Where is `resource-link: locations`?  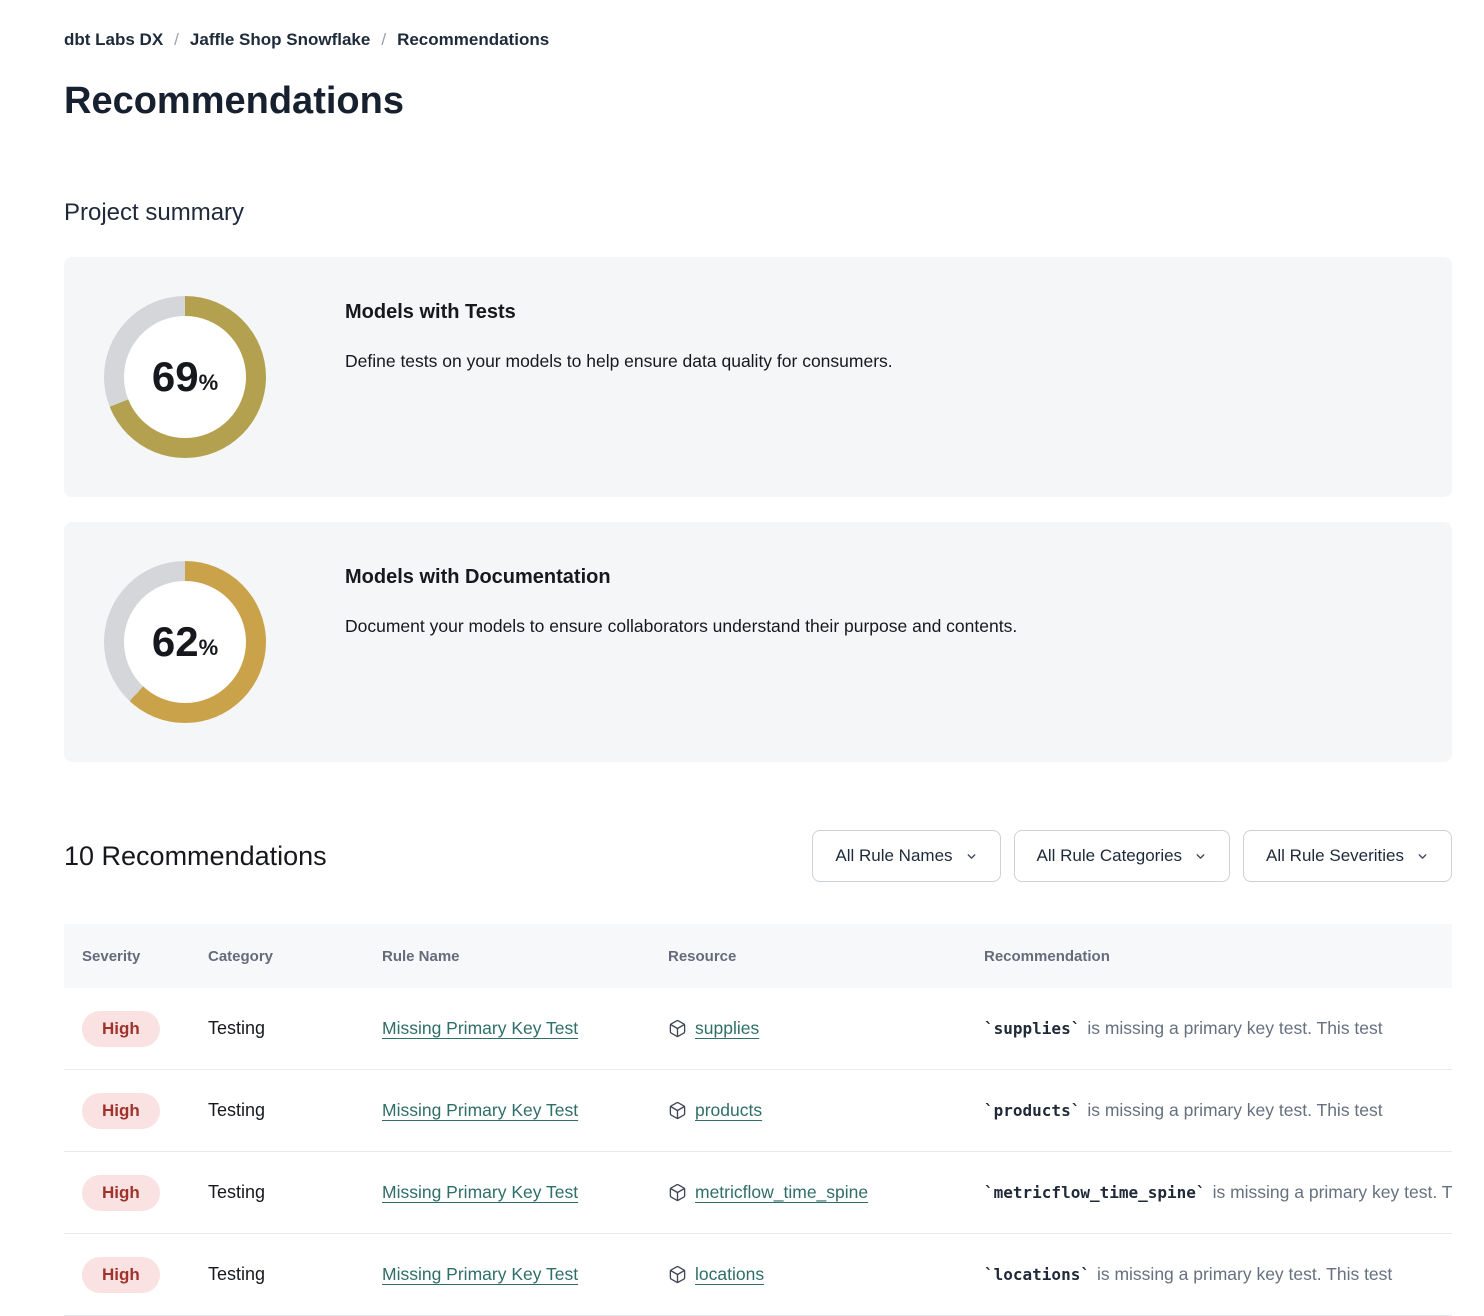
resource-link: locations is located at coordinates (730, 1274).